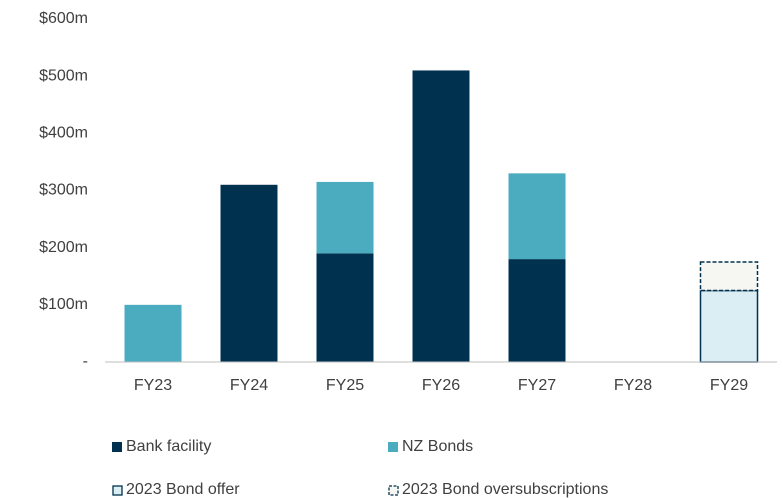  I want to click on y-tick-label: $100m, so click(63, 304).